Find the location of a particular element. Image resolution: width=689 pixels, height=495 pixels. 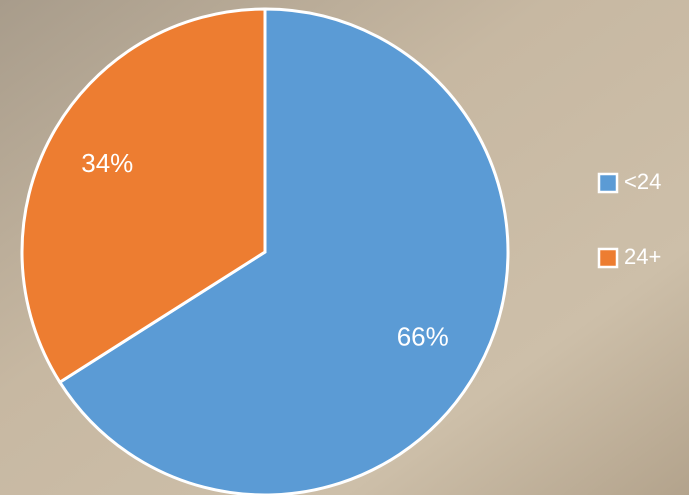

data-label: 66% is located at coordinates (423, 337).